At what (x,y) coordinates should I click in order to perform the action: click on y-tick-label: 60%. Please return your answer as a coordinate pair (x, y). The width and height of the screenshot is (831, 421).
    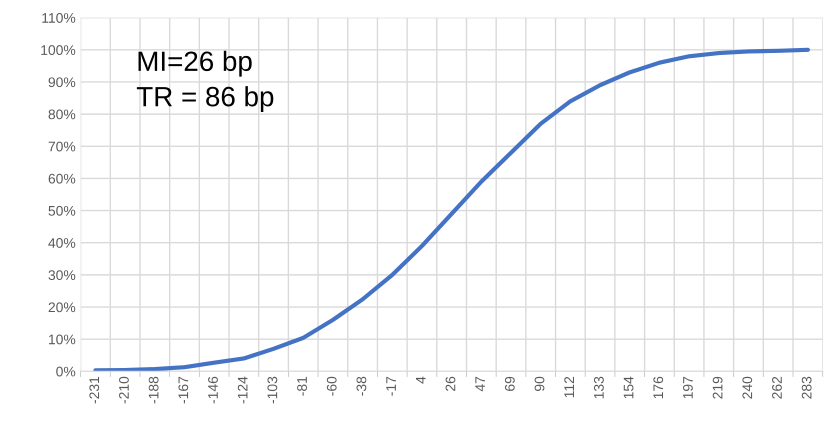
    Looking at the image, I should click on (62, 179).